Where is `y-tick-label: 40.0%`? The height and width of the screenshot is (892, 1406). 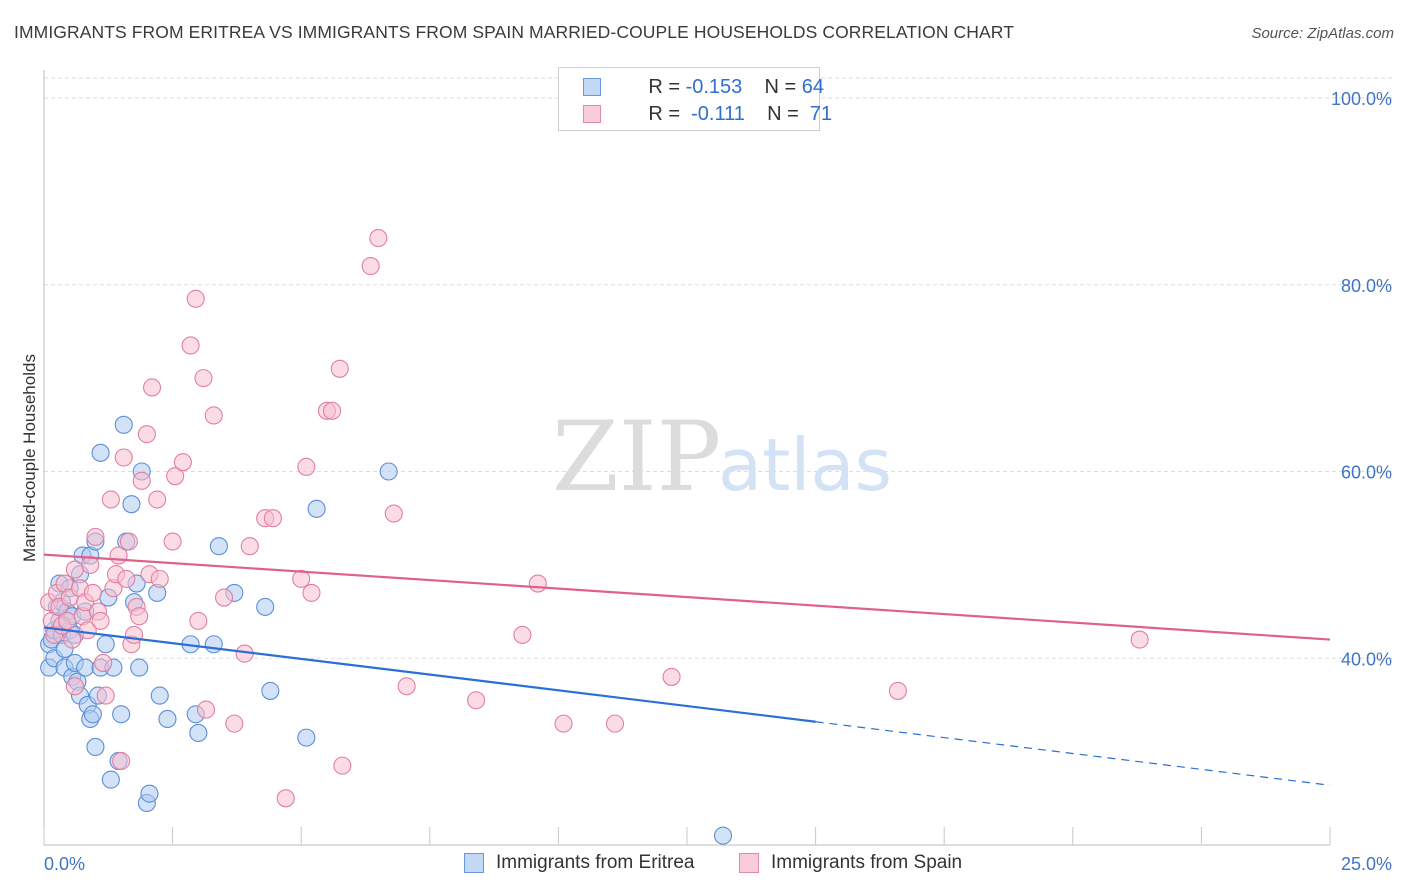
y-tick-label: 40.0% is located at coordinates (1366, 659).